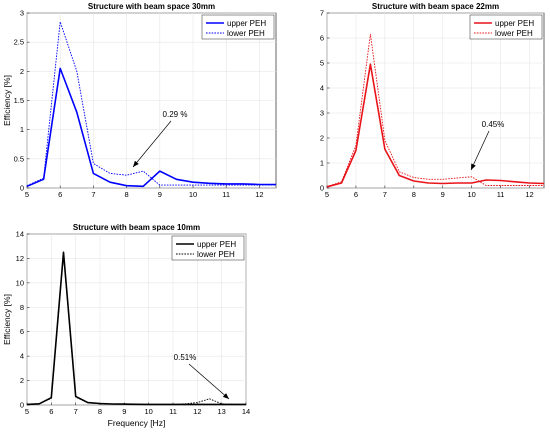 Image resolution: width=550 pixels, height=434 pixels. What do you see at coordinates (322, 13) in the screenshot?
I see `y-tick-label: 7` at bounding box center [322, 13].